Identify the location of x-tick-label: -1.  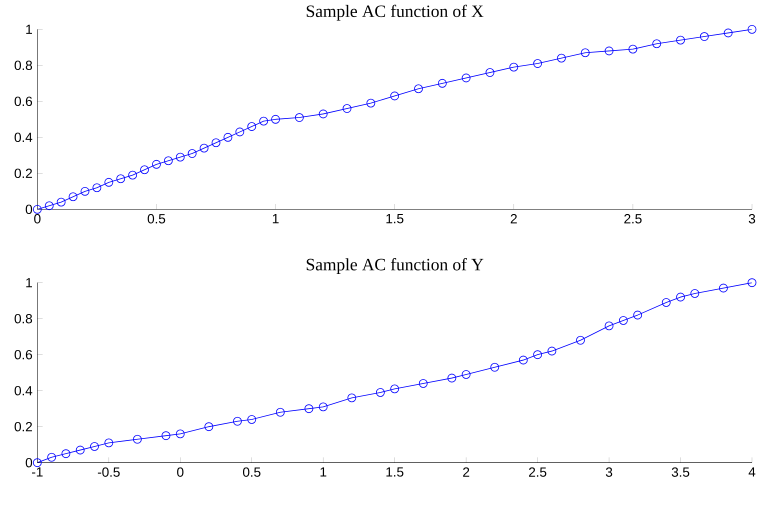
(37, 472).